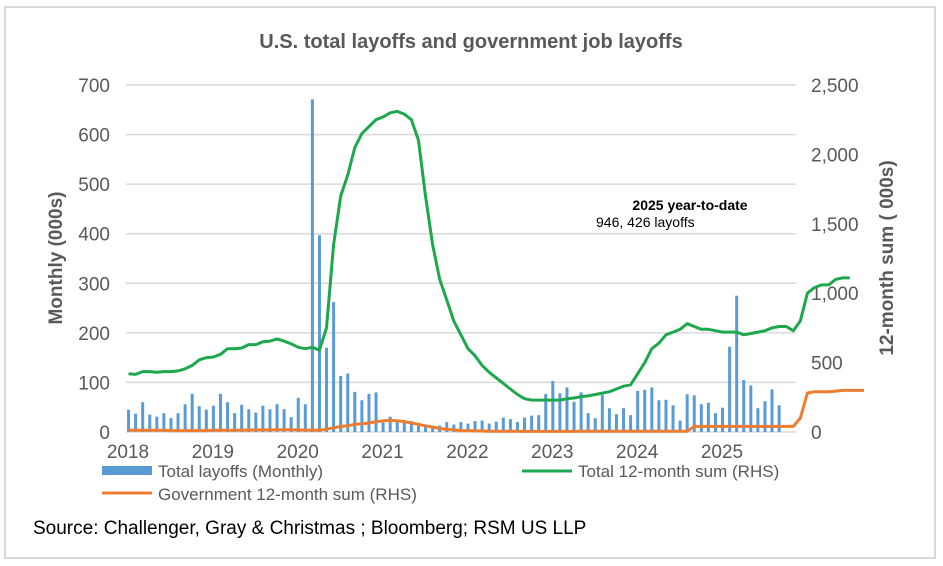 This screenshot has height=566, width=943. Describe the element at coordinates (835, 155) in the screenshot. I see `right-tick-label: 2,000` at that location.